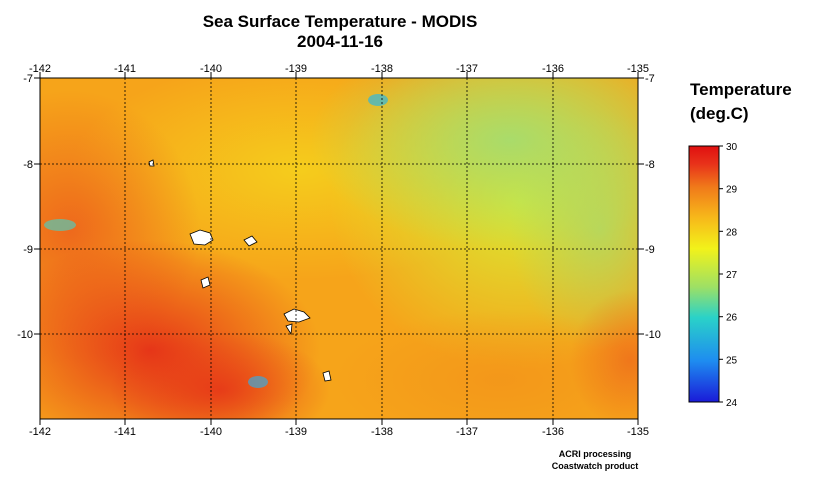 Image resolution: width=822 pixels, height=481 pixels. I want to click on colorbar-tick-label: 27, so click(732, 275).